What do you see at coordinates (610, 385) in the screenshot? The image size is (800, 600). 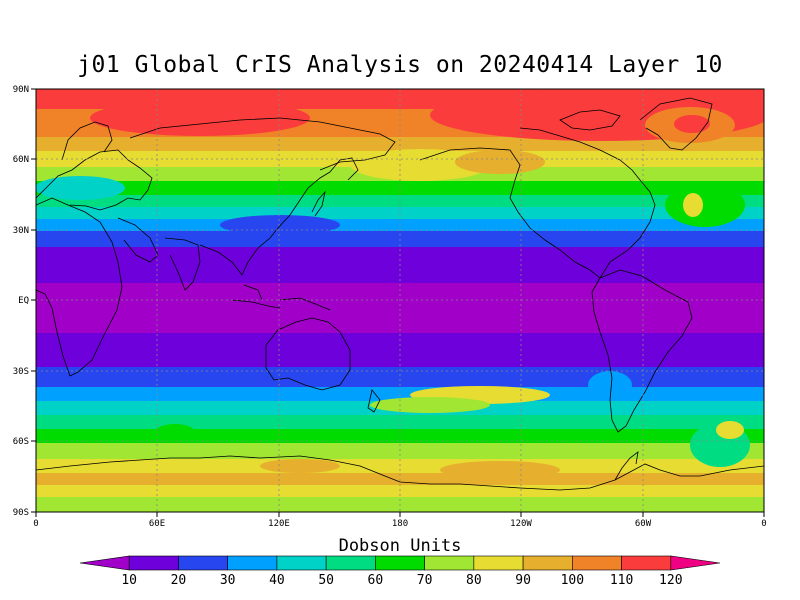 I see `south-america-cyan` at bounding box center [610, 385].